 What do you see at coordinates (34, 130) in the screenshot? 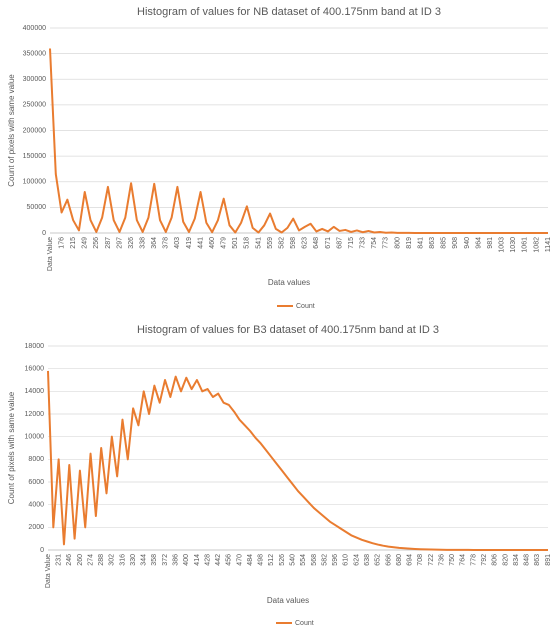
I see `y-tick-label: 200000` at bounding box center [34, 130].